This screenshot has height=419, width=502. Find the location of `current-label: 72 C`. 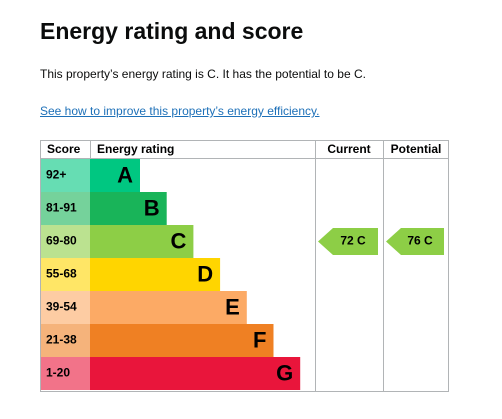

current-label: 72 C is located at coordinates (353, 241).